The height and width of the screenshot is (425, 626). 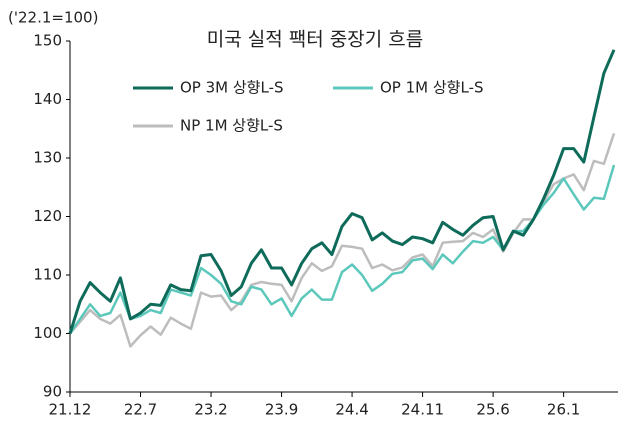 I want to click on y-tick-label: 90, so click(x=52, y=392).